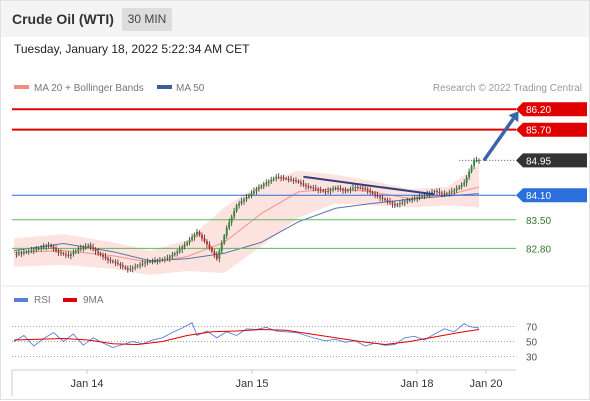  I want to click on level-label: 83.50, so click(538, 221).